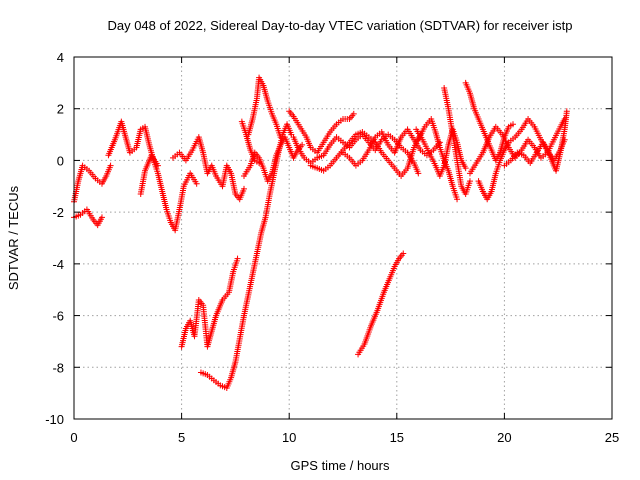 This screenshot has width=640, height=480. I want to click on series-track-s, so click(517, 146).